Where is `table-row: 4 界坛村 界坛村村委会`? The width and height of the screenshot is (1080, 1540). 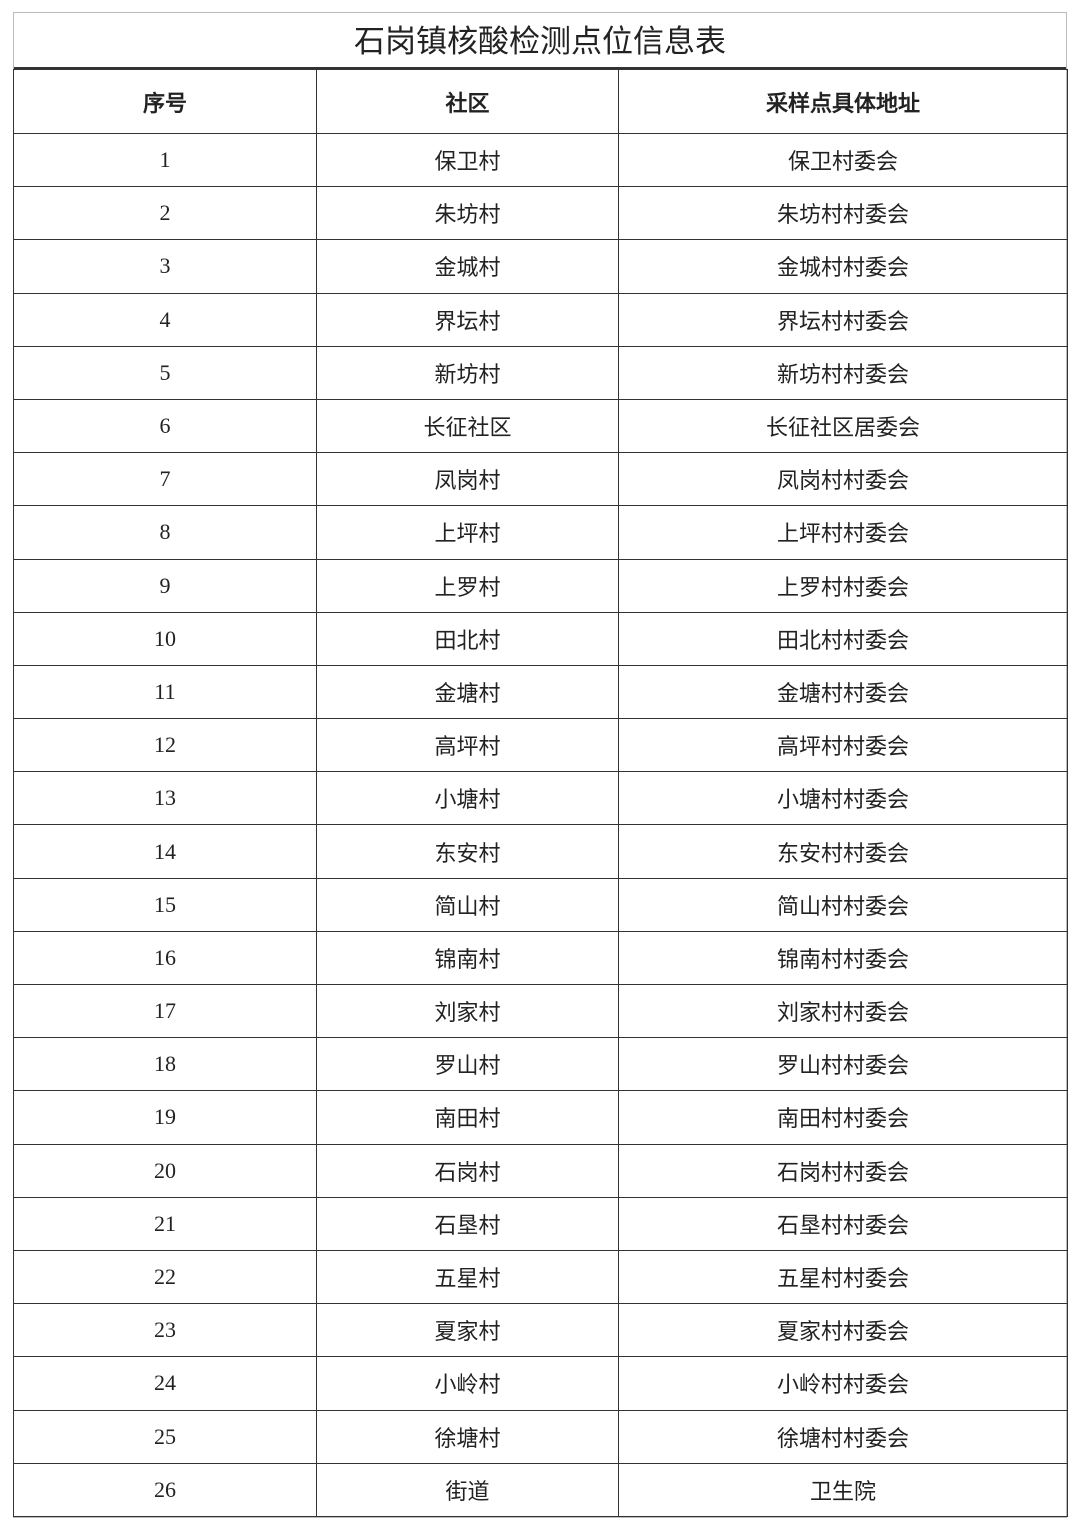 table-row: 4 界坛村 界坛村村委会 is located at coordinates (540, 319).